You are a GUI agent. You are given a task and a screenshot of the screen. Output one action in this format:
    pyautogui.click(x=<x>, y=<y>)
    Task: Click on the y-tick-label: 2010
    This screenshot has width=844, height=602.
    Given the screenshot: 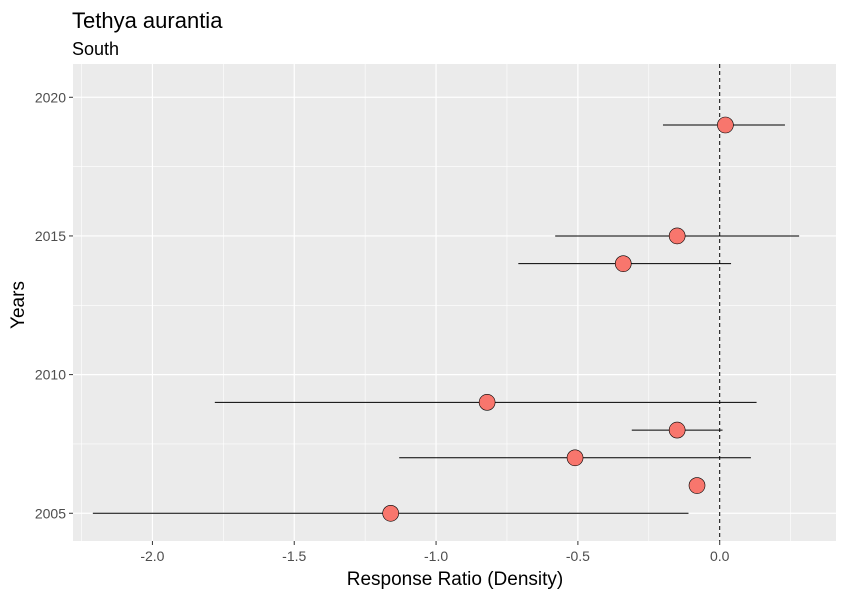 What is the action you would take?
    pyautogui.click(x=50, y=375)
    